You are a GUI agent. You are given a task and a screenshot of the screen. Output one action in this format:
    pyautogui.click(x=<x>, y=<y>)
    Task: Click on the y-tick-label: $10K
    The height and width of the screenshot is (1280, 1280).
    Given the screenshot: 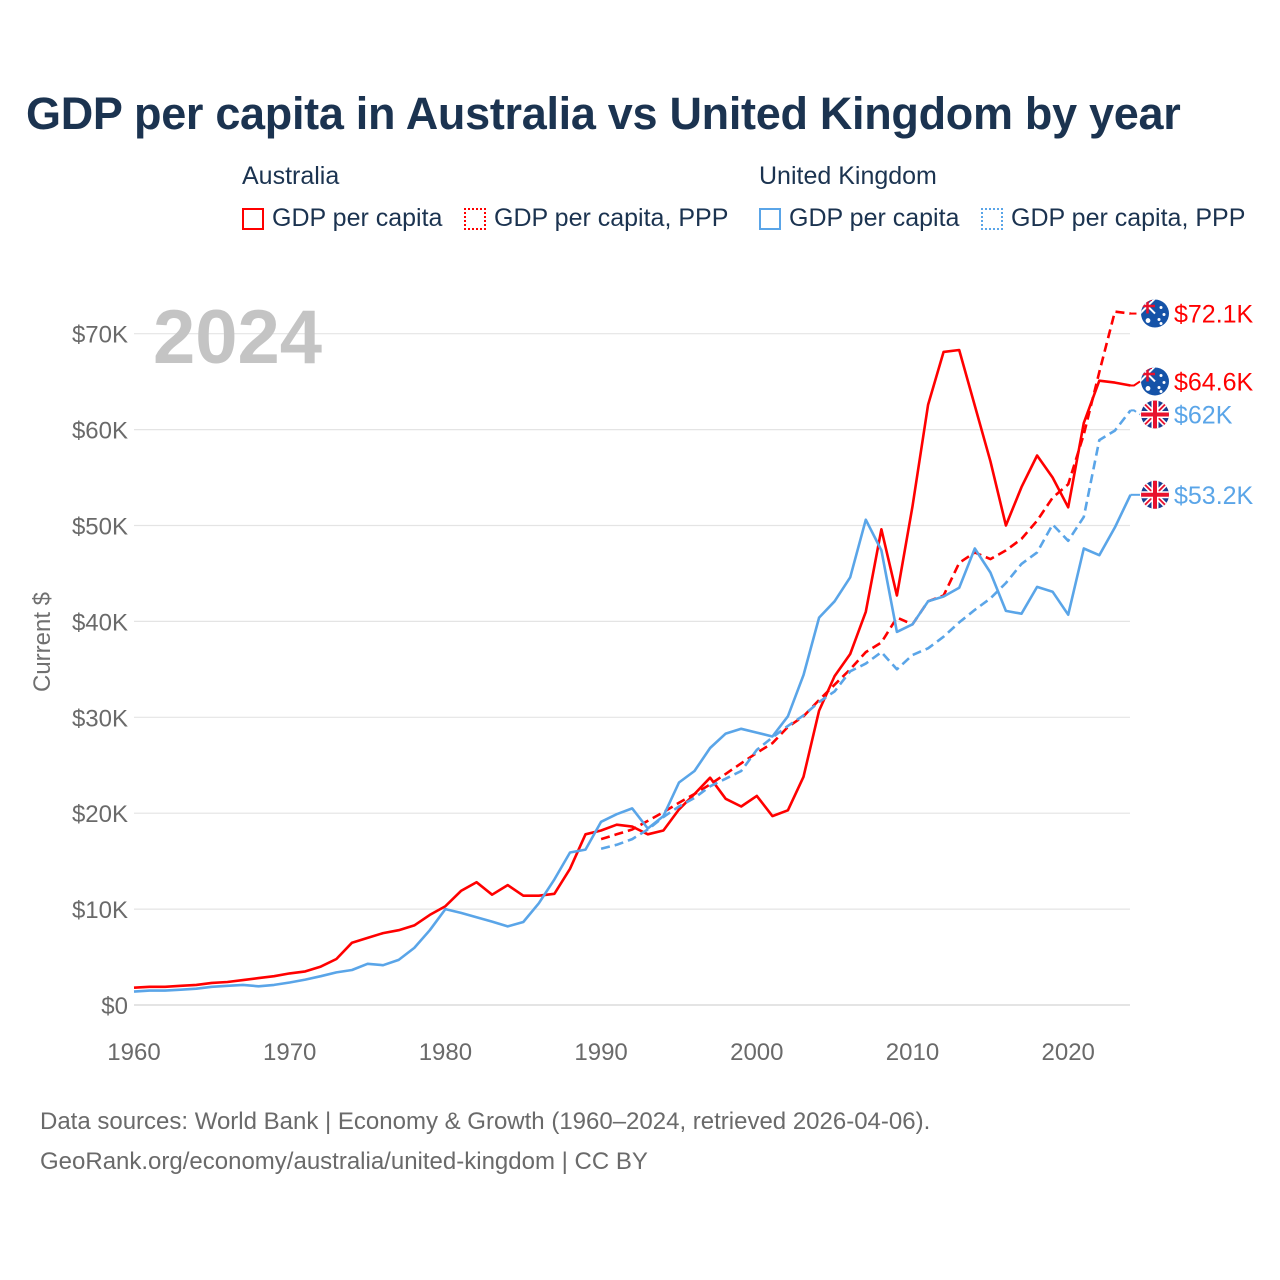 What is the action you would take?
    pyautogui.click(x=100, y=910)
    